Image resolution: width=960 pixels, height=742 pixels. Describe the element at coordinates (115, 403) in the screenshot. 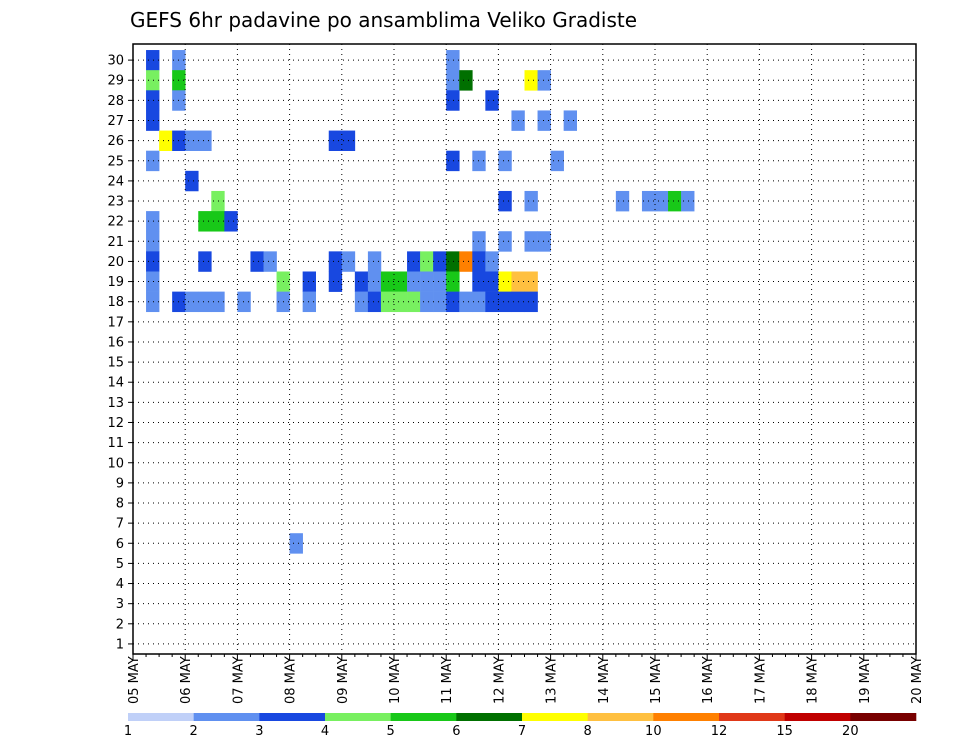

I see `y-tick-label: 13` at that location.